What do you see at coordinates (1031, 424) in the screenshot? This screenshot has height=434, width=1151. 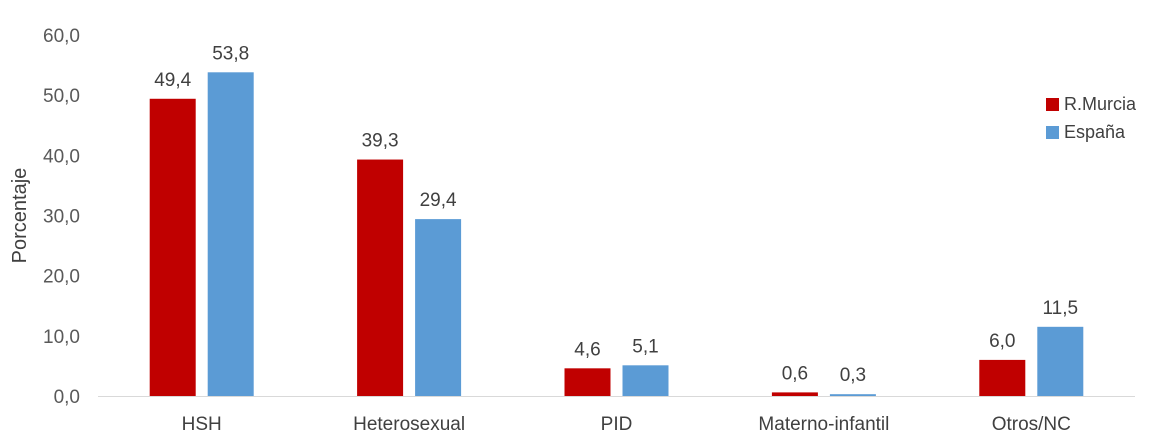 I see `x-tick-label: Otros/NC` at bounding box center [1031, 424].